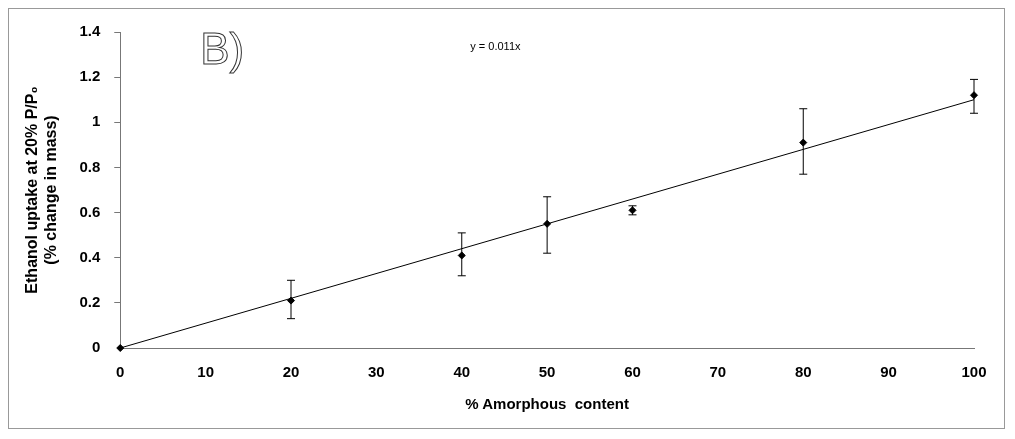 This screenshot has height=439, width=1015. Describe the element at coordinates (90, 166) in the screenshot. I see `y-tick-label: 0.8` at that location.